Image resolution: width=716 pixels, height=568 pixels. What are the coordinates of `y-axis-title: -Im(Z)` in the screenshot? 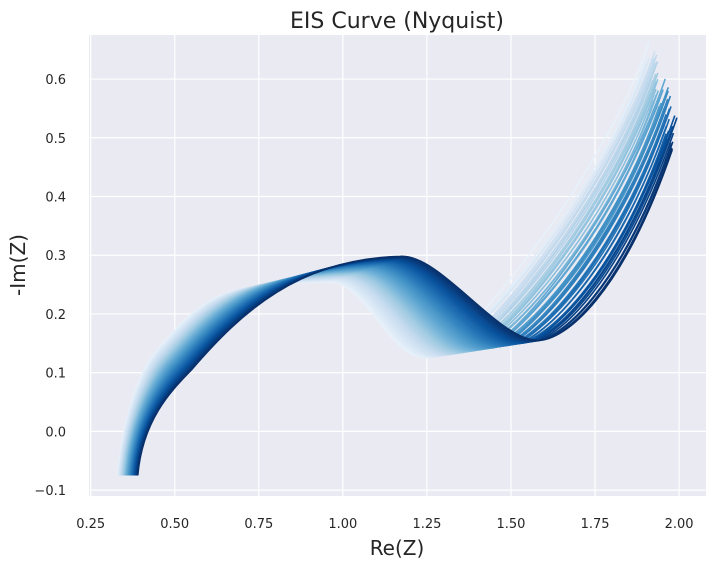 It's located at (18, 265).